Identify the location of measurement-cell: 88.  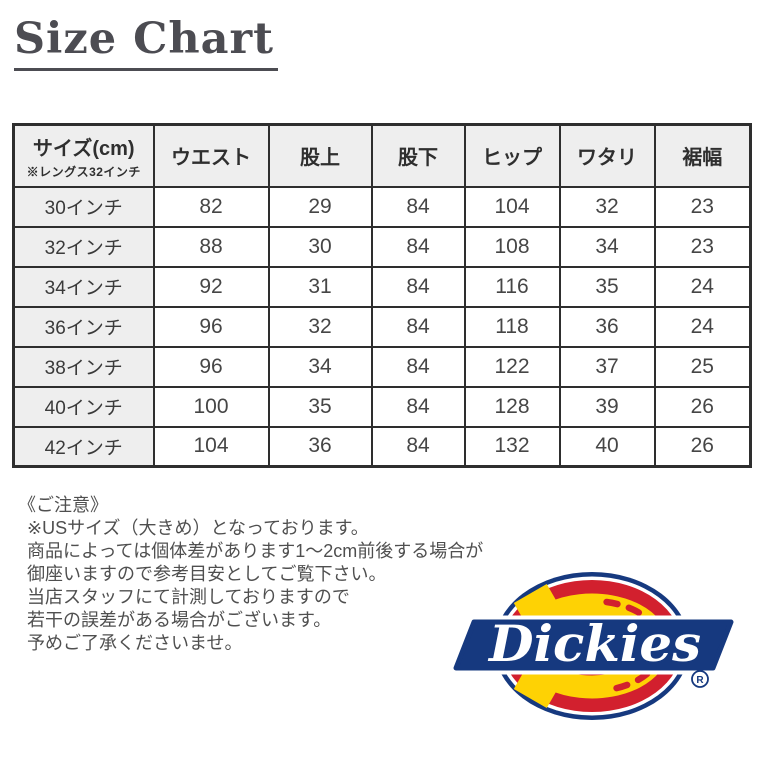
(211, 246).